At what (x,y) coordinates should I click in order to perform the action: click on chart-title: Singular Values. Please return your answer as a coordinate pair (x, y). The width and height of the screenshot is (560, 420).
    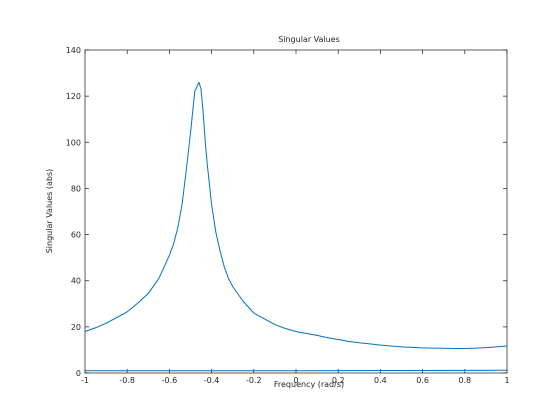
    Looking at the image, I should click on (309, 39).